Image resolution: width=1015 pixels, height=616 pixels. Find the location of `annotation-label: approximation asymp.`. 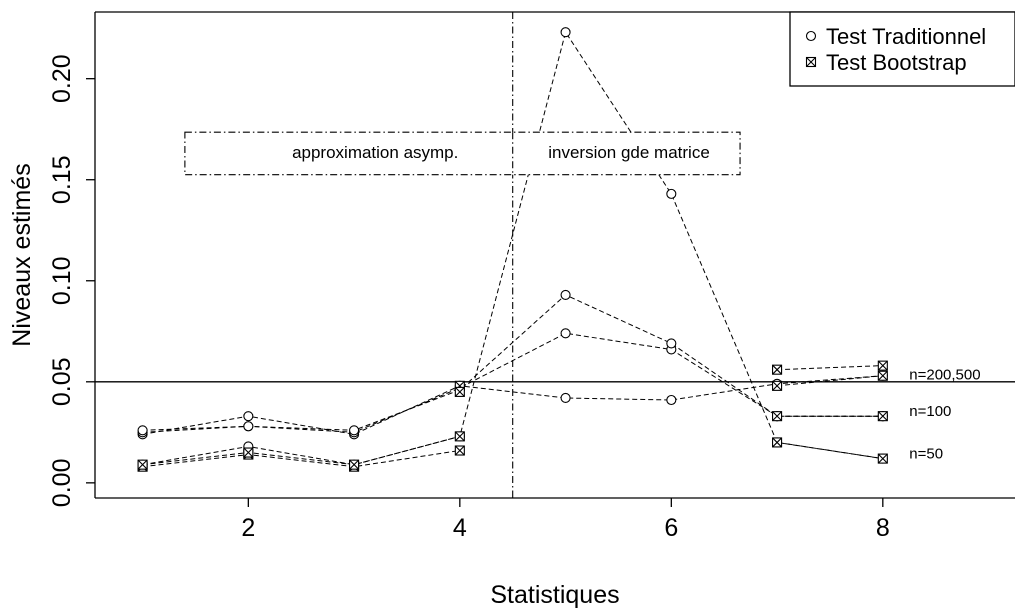

annotation-label: approximation asymp. is located at coordinates (375, 152).